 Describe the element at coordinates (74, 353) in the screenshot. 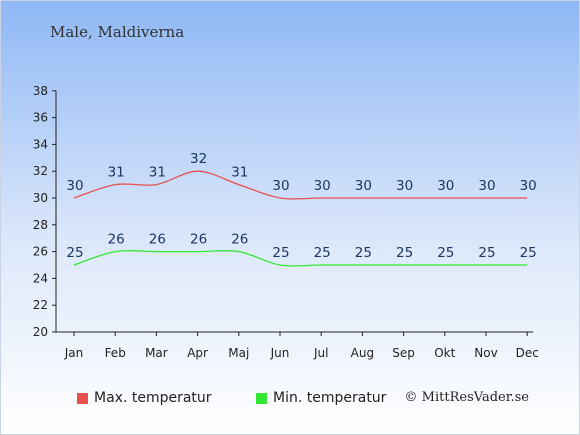

I see `x-tick-label: Jan` at that location.